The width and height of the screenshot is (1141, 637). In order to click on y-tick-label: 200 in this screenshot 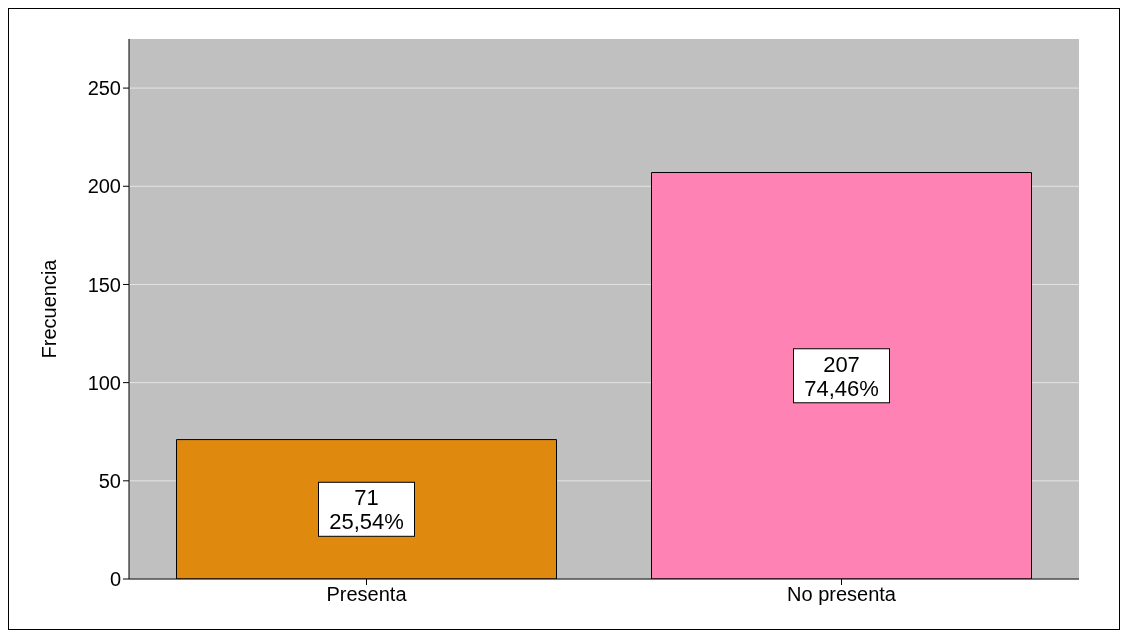, I will do `click(104, 186)`.